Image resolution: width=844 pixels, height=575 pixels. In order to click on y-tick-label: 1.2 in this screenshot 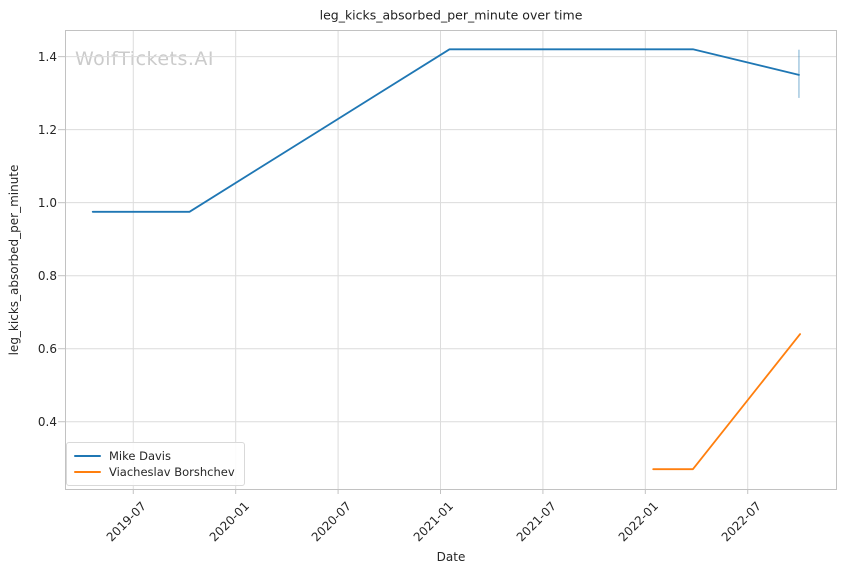, I will do `click(47, 129)`.